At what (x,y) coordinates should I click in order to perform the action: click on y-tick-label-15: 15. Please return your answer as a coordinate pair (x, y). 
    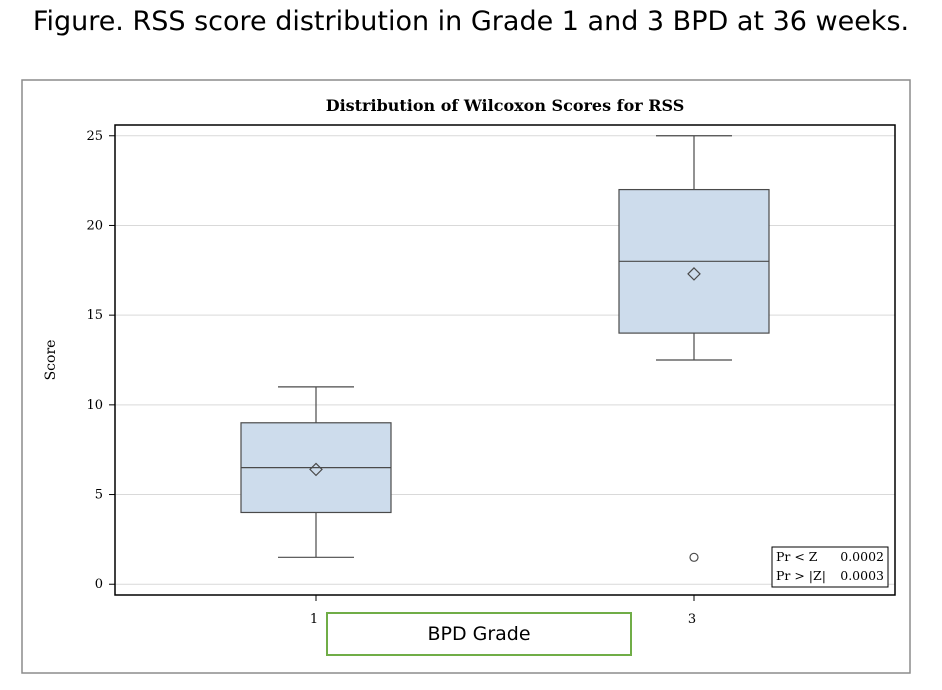
    Looking at the image, I should click on (94, 315).